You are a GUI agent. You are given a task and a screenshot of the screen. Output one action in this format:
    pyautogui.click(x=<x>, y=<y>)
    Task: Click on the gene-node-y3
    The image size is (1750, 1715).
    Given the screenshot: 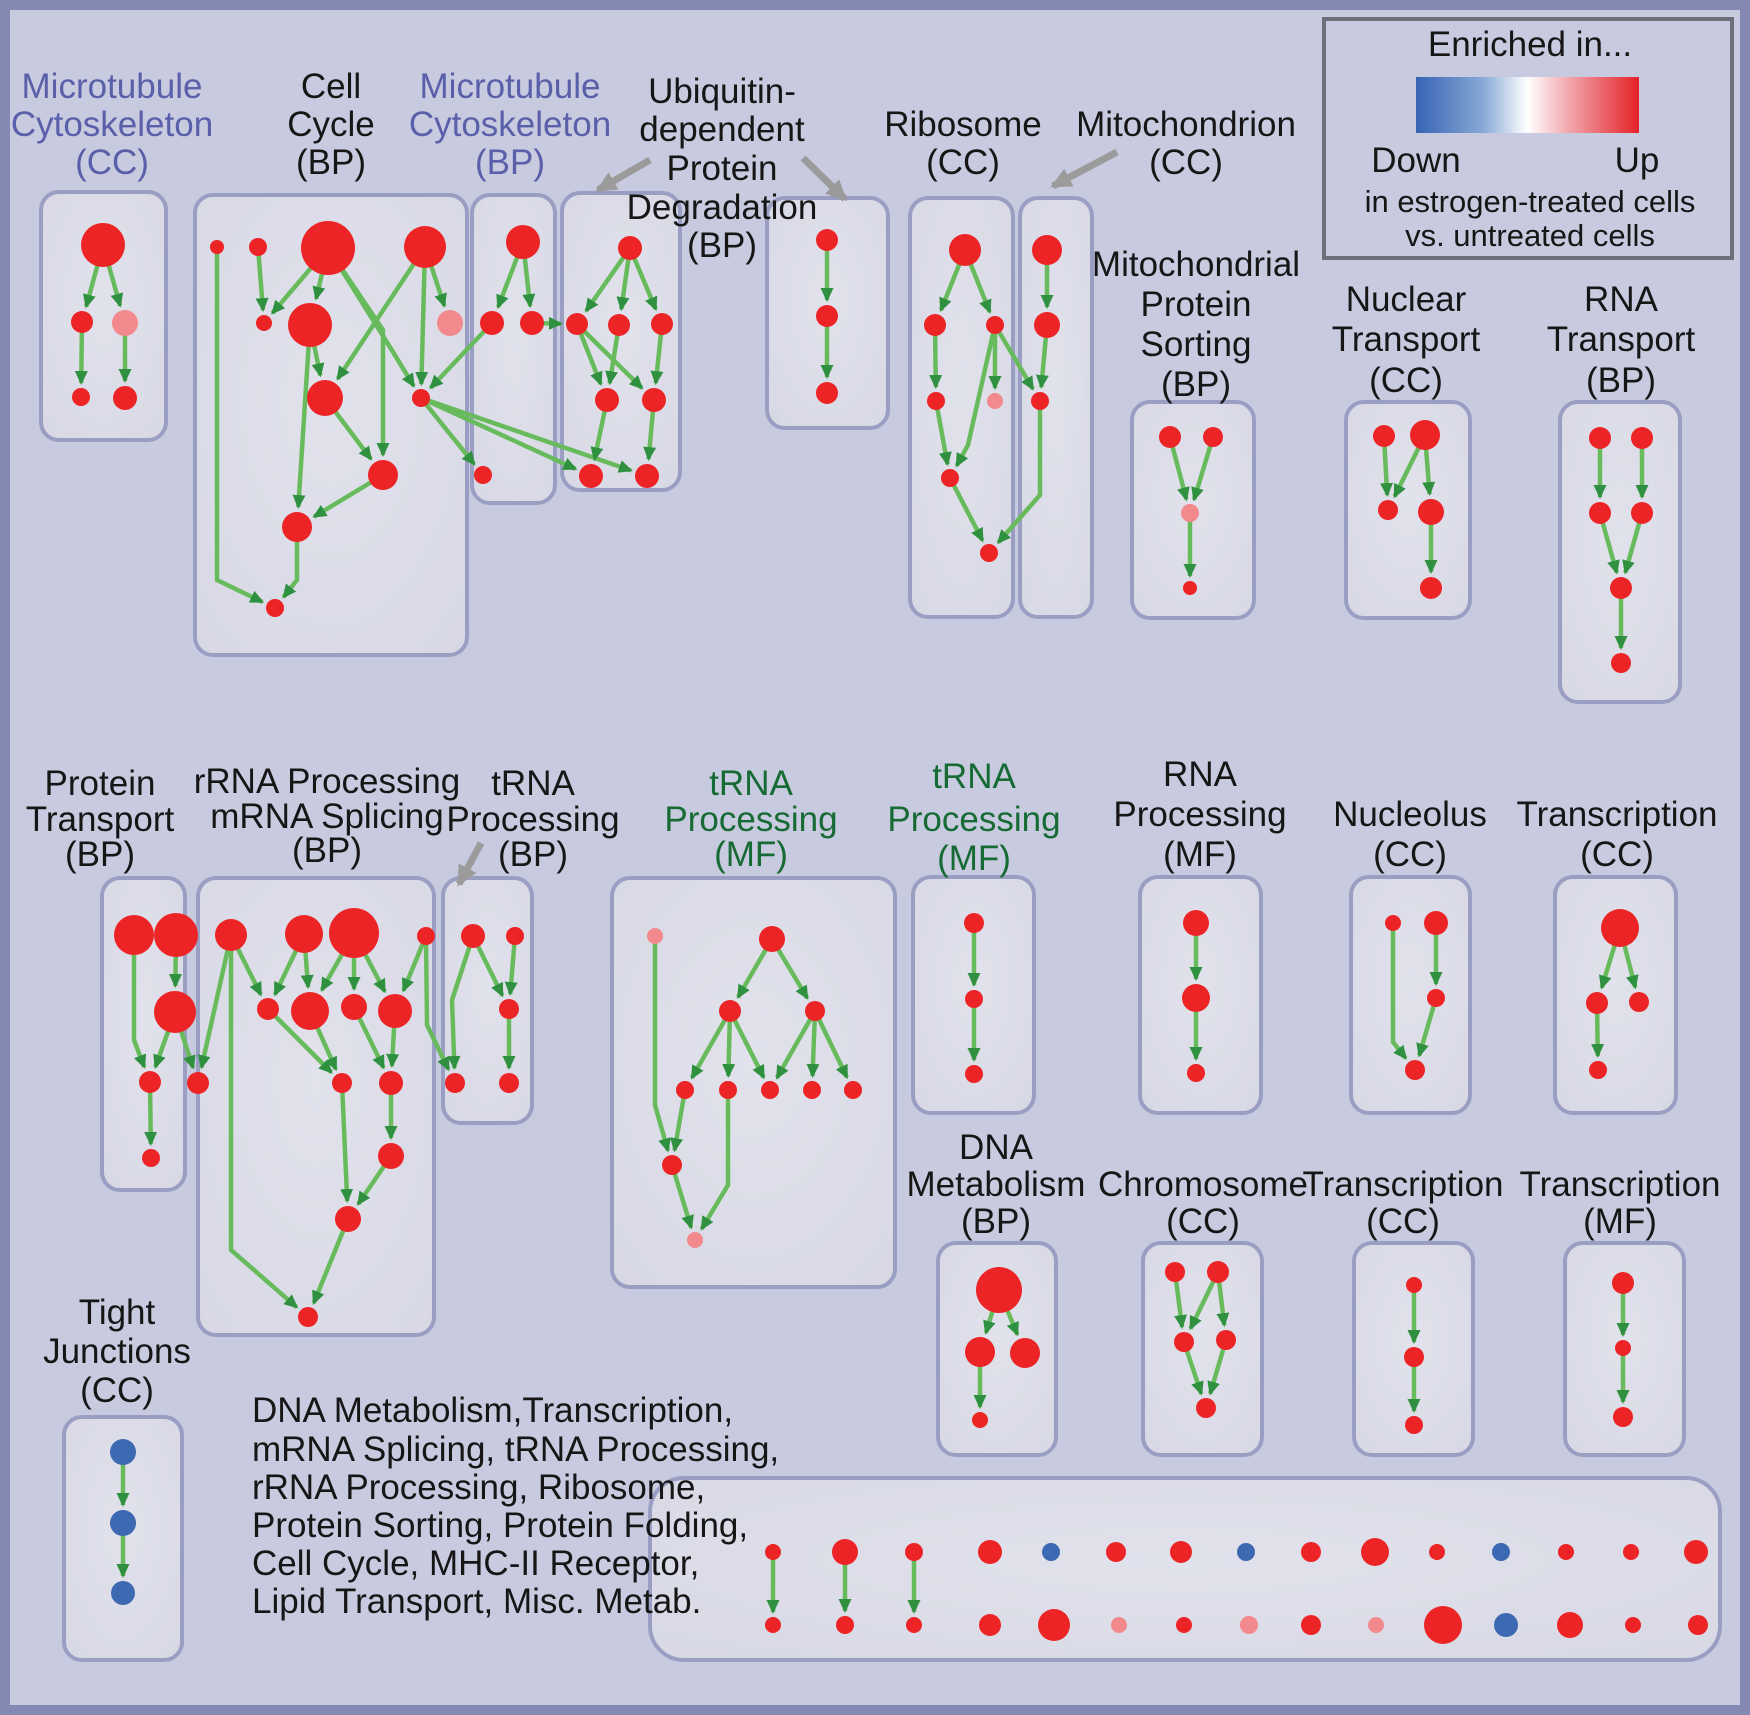 What is the action you would take?
    pyautogui.click(x=1639, y=1002)
    